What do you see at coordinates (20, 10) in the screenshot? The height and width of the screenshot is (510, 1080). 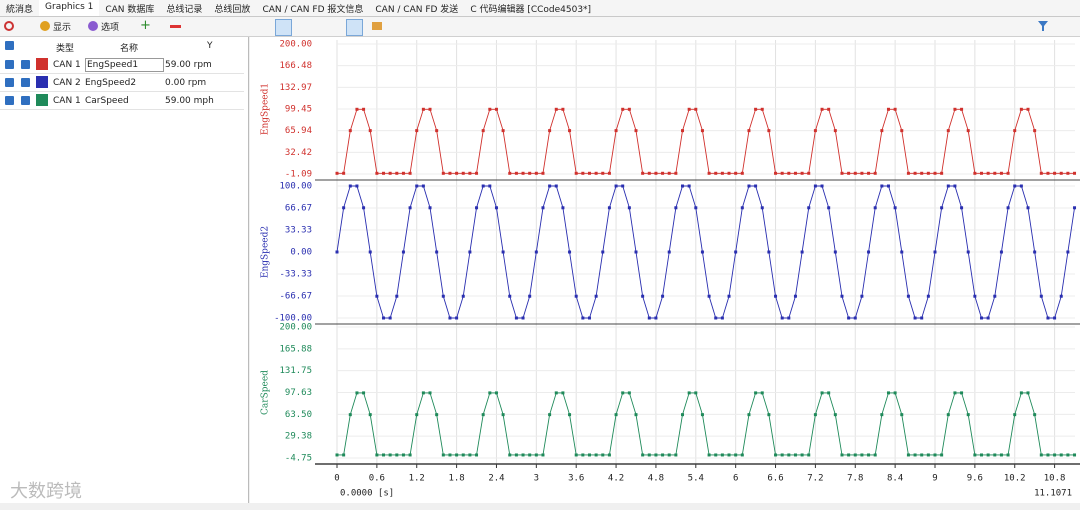 I see `tab: 統消息` at bounding box center [20, 10].